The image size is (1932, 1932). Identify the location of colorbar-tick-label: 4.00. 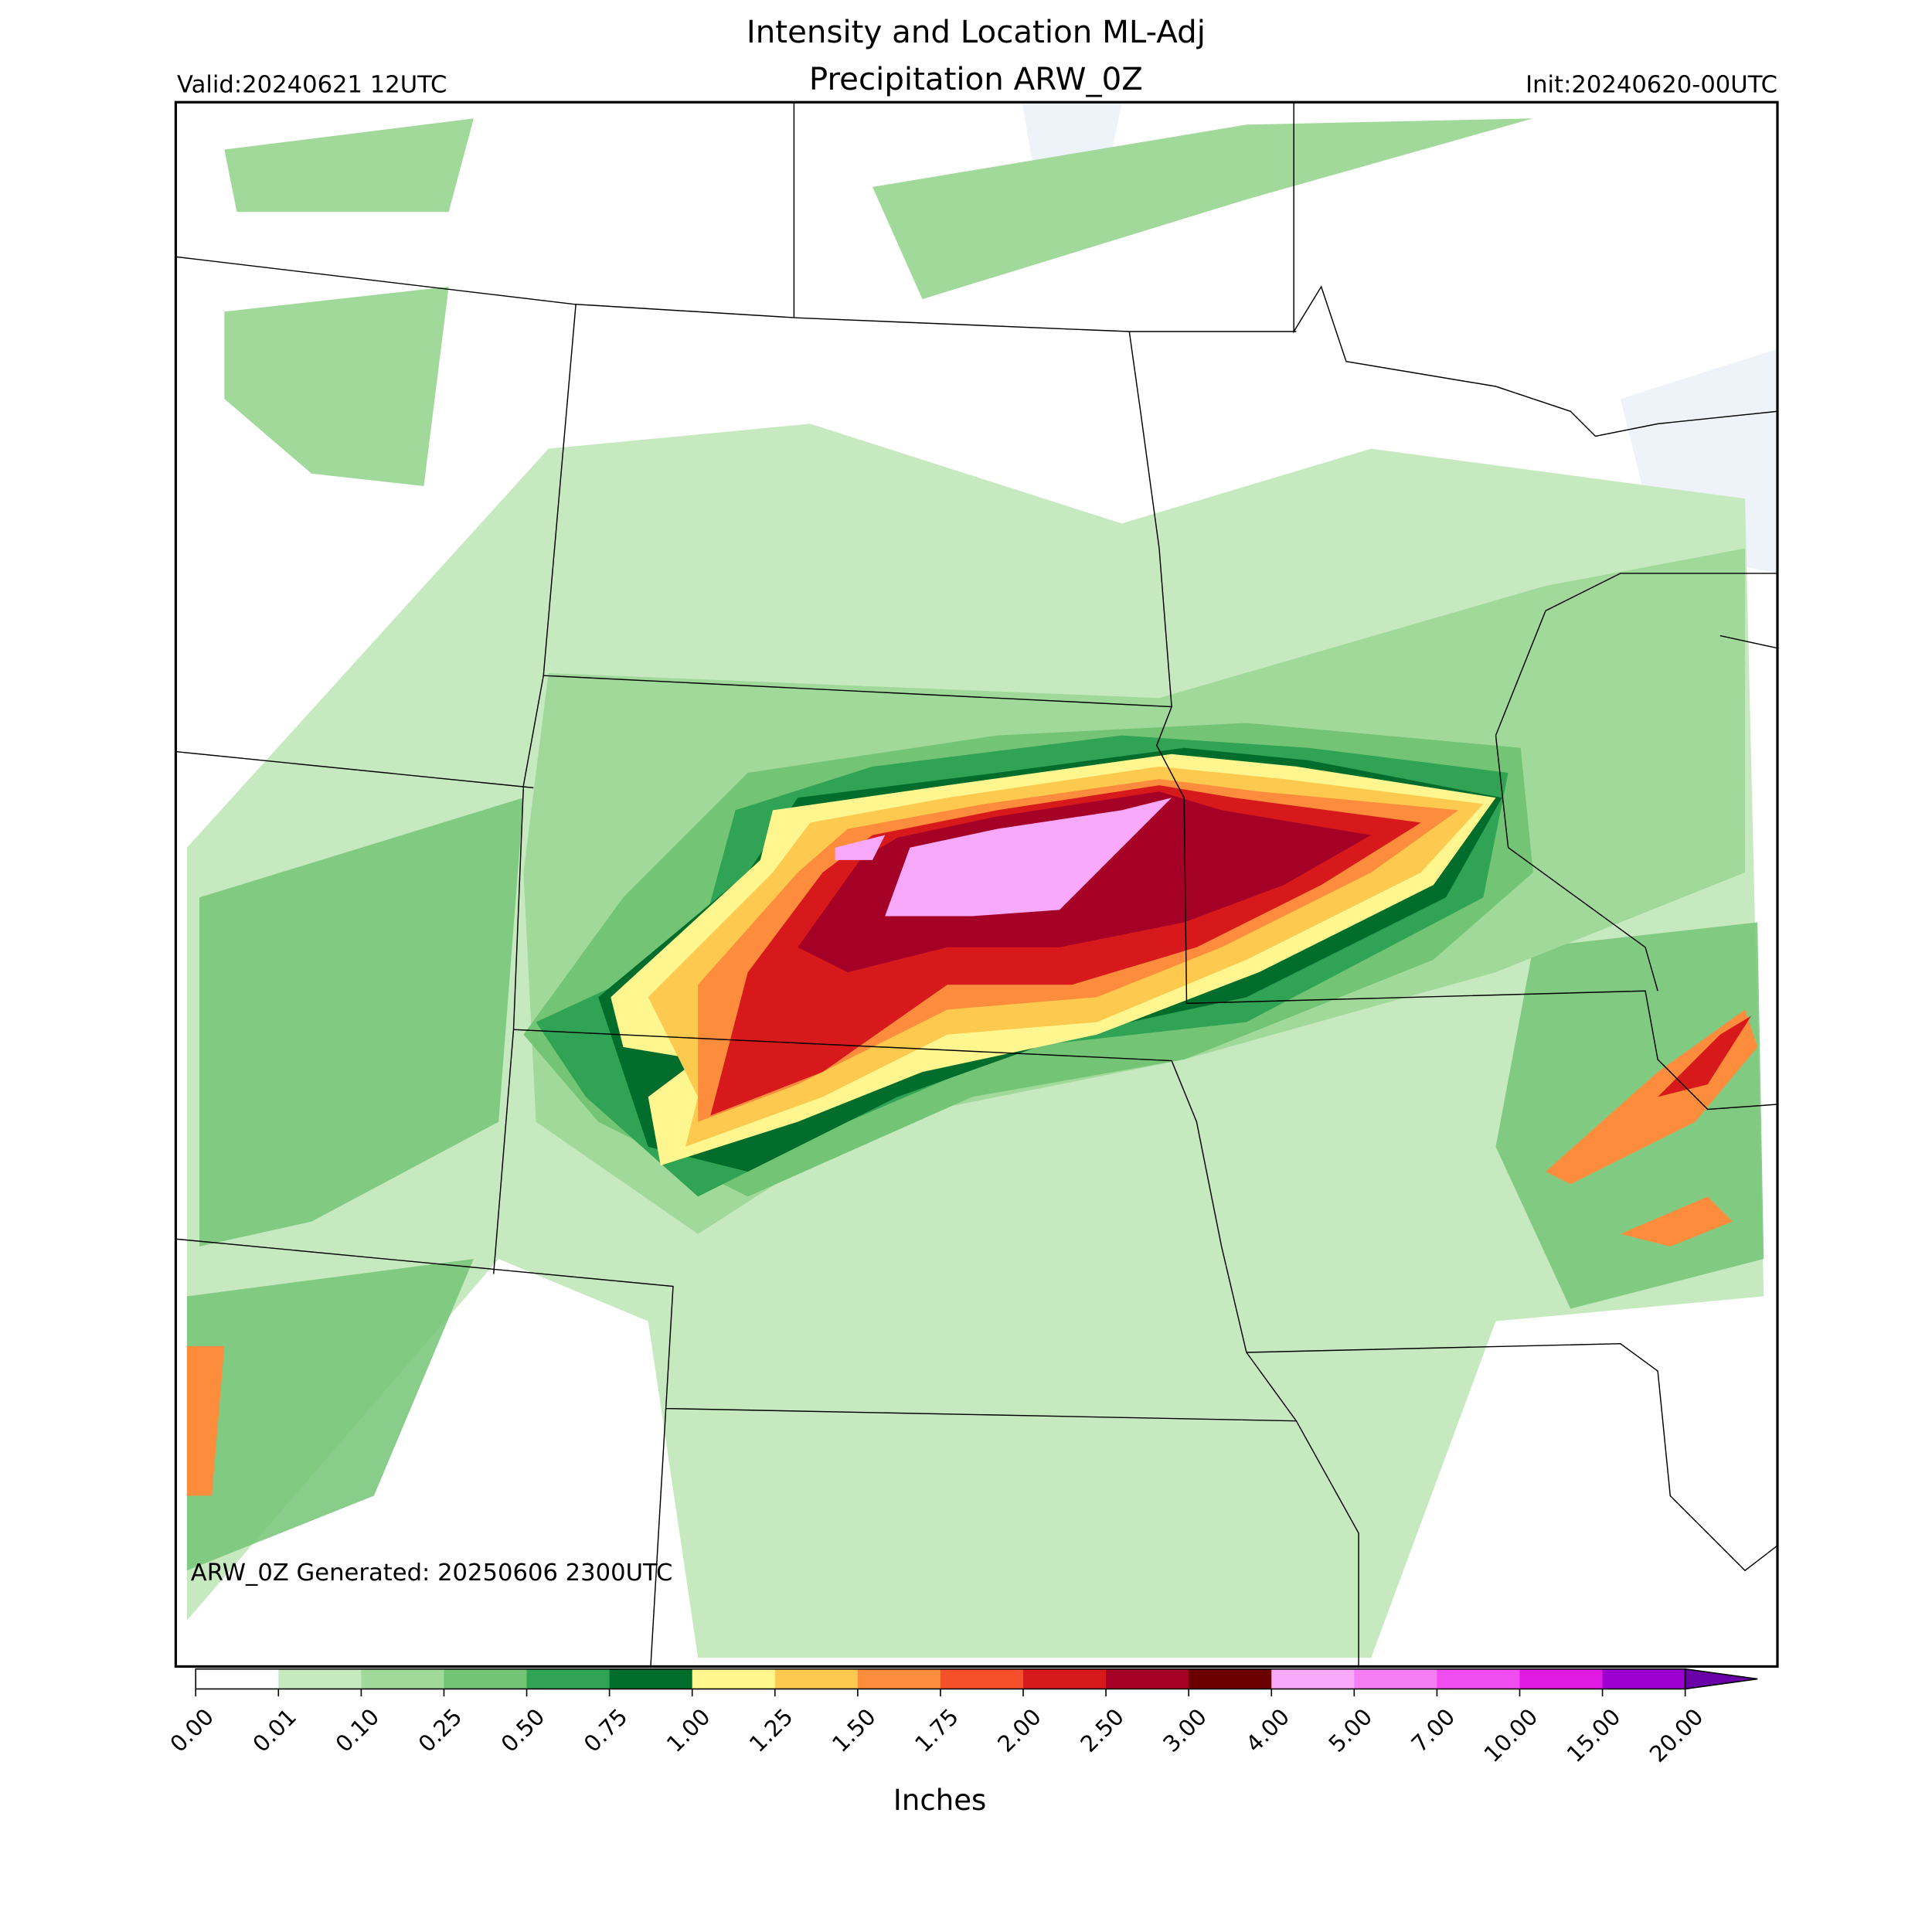
(1267, 1730).